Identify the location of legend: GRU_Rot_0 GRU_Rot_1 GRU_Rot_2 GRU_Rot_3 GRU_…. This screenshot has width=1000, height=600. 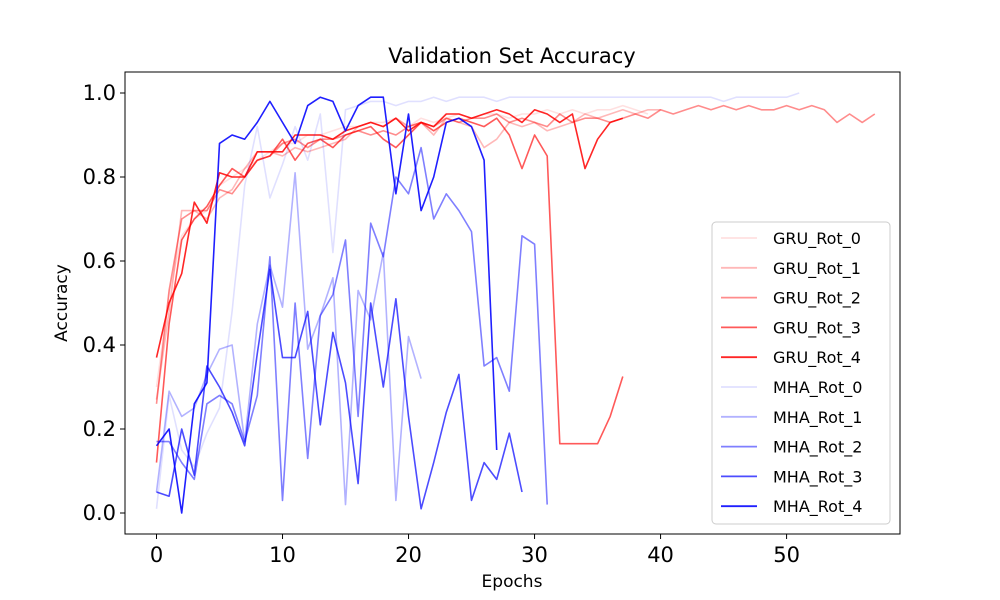
(801, 373).